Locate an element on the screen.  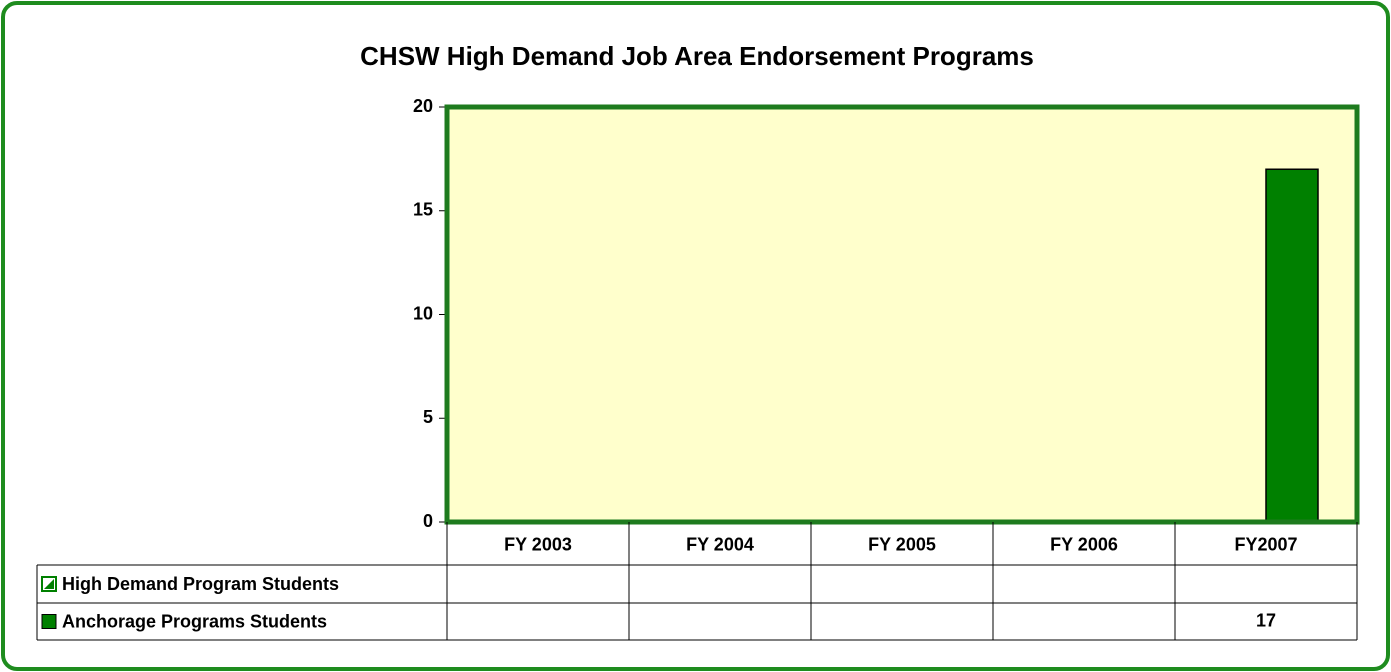
legend-key-pattern is located at coordinates (49, 584).